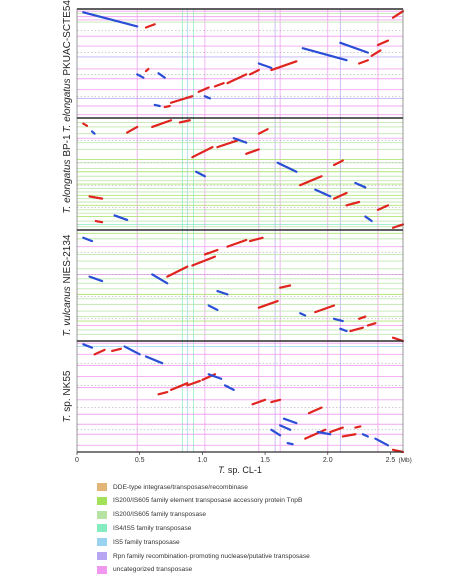  Describe the element at coordinates (243, 470) in the screenshot. I see `x-axis-label-rest: sp. CL-1` at that location.